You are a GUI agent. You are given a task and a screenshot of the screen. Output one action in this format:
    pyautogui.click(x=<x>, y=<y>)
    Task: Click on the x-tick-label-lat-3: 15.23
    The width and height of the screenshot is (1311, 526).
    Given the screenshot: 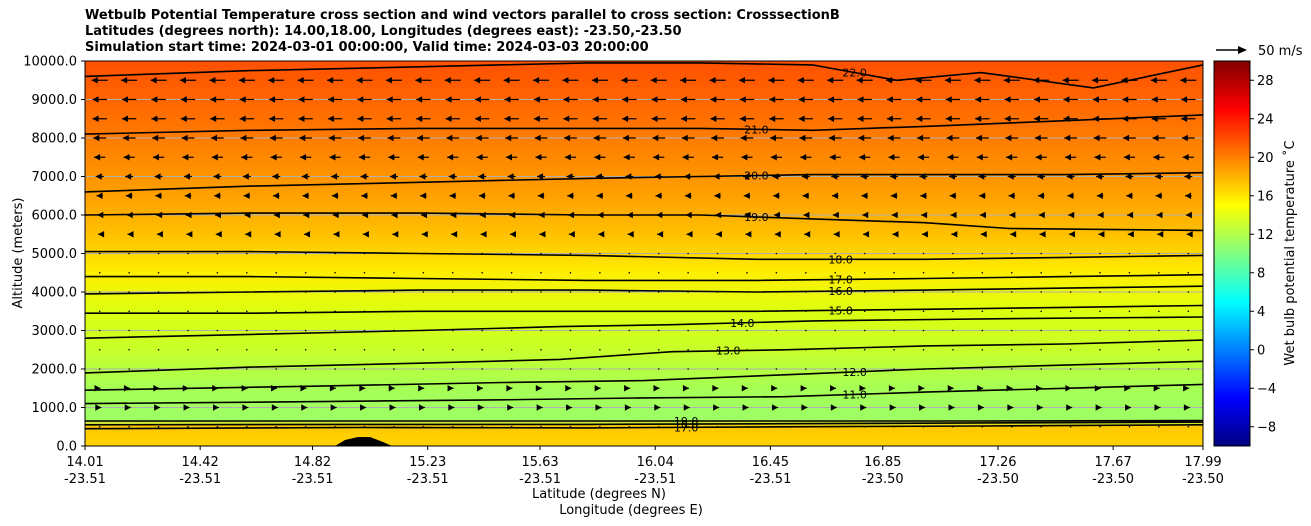 What is the action you would take?
    pyautogui.click(x=427, y=462)
    